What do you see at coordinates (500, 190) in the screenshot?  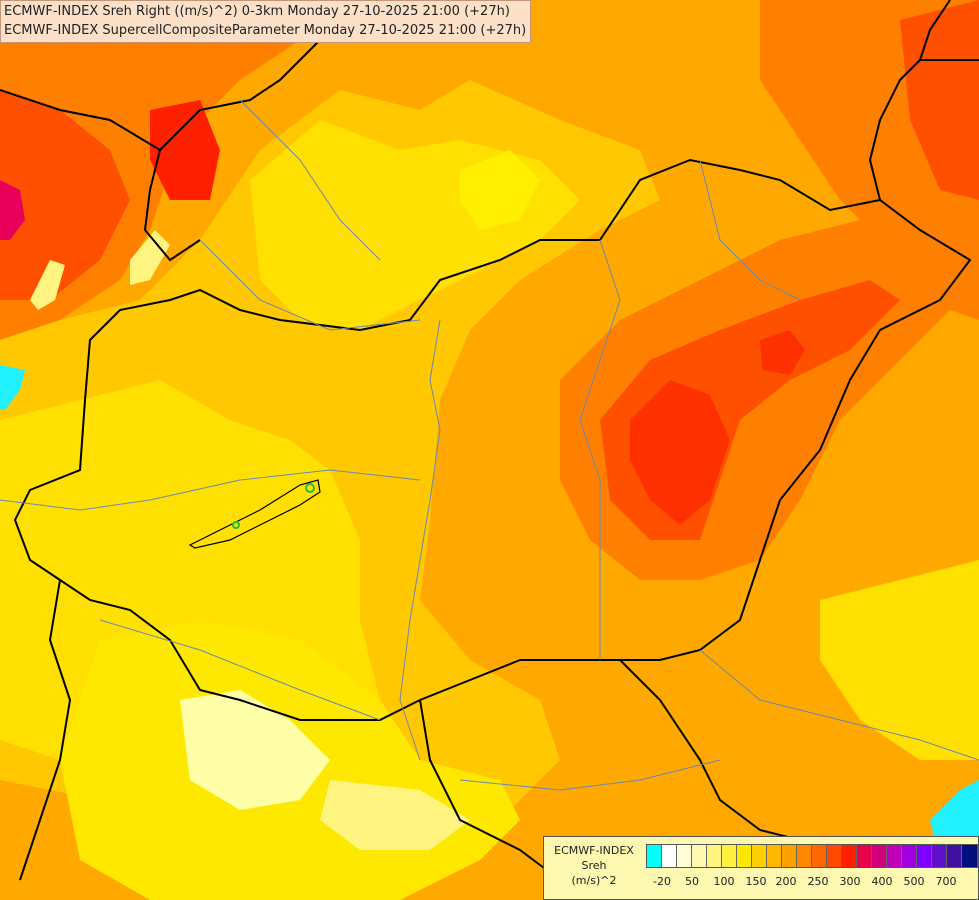 I see `field-yellow-blob` at bounding box center [500, 190].